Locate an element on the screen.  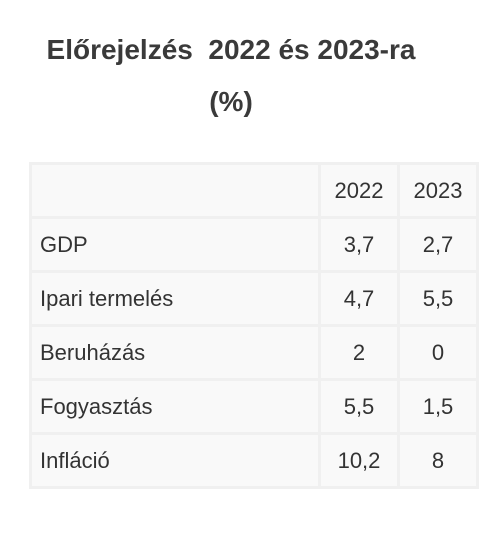
table-row: Ipari termelés 4,7 5,5 is located at coordinates (254, 298).